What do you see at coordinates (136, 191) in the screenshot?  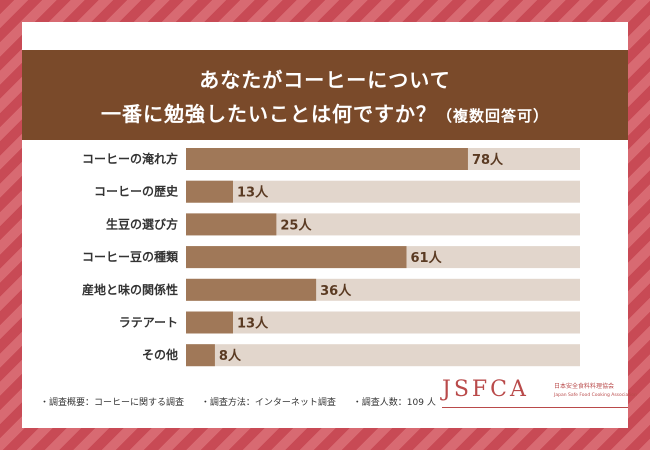 I see `category-label: コーヒーの歴史` at bounding box center [136, 191].